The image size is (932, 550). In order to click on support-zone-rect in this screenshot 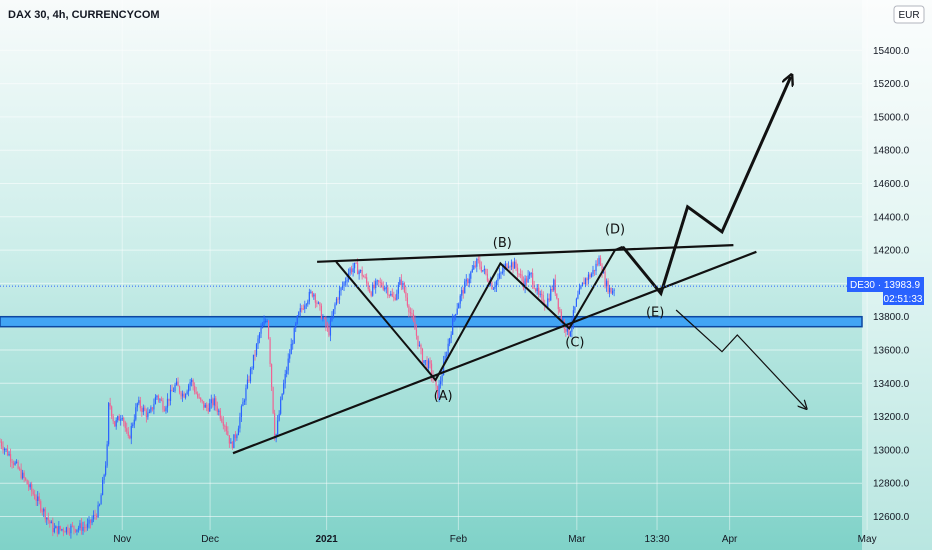, I will do `click(431, 321)`.